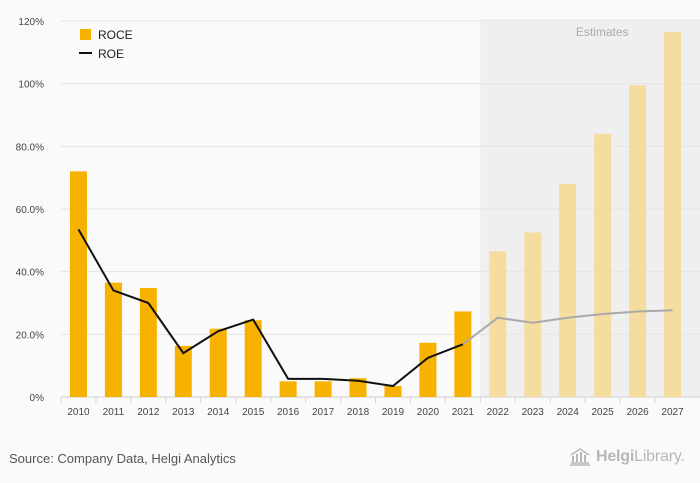  I want to click on x-tick-label: 2027, so click(672, 412).